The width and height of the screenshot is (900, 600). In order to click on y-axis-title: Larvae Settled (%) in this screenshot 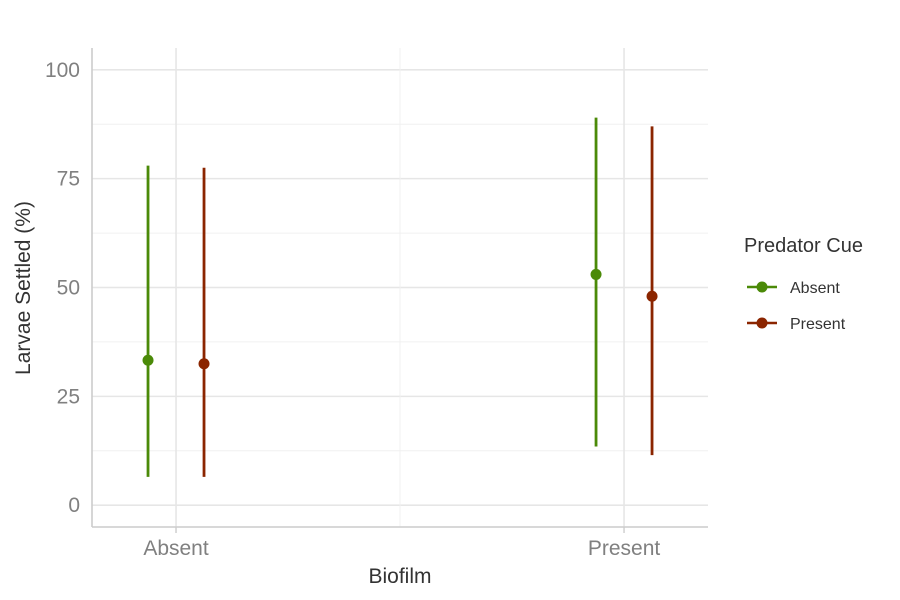, I will do `click(23, 288)`.